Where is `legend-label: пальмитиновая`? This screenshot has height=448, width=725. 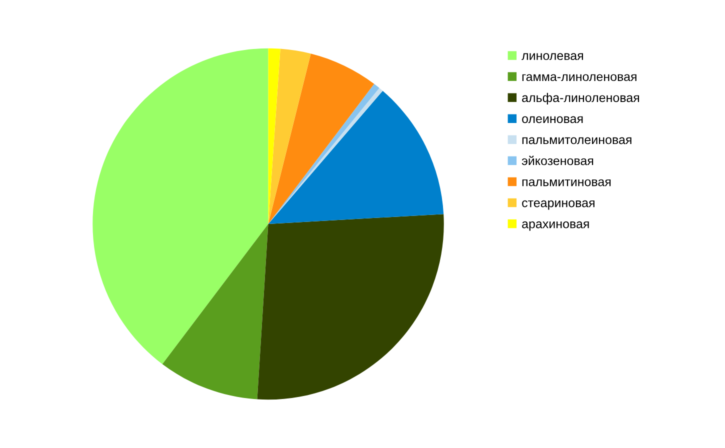 legend-label: пальмитиновая is located at coordinates (566, 182).